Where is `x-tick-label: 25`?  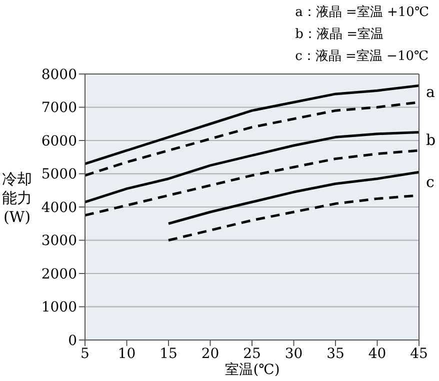
x-tick-label: 25 is located at coordinates (252, 354).